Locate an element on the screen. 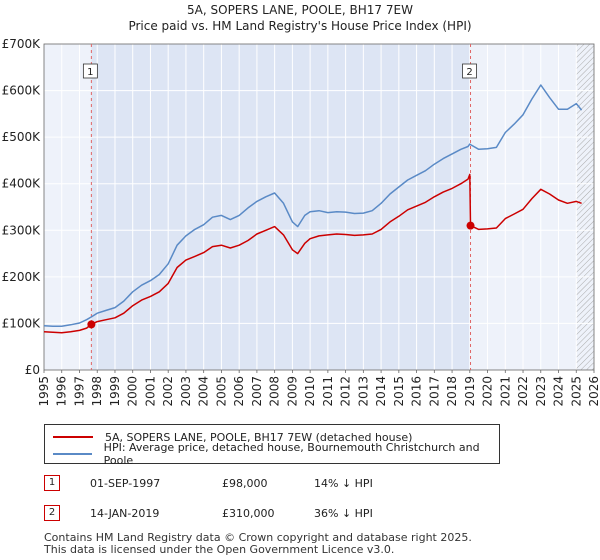 This screenshot has width=600, height=560. sale-date: 14-JAN-2019 is located at coordinates (125, 513).